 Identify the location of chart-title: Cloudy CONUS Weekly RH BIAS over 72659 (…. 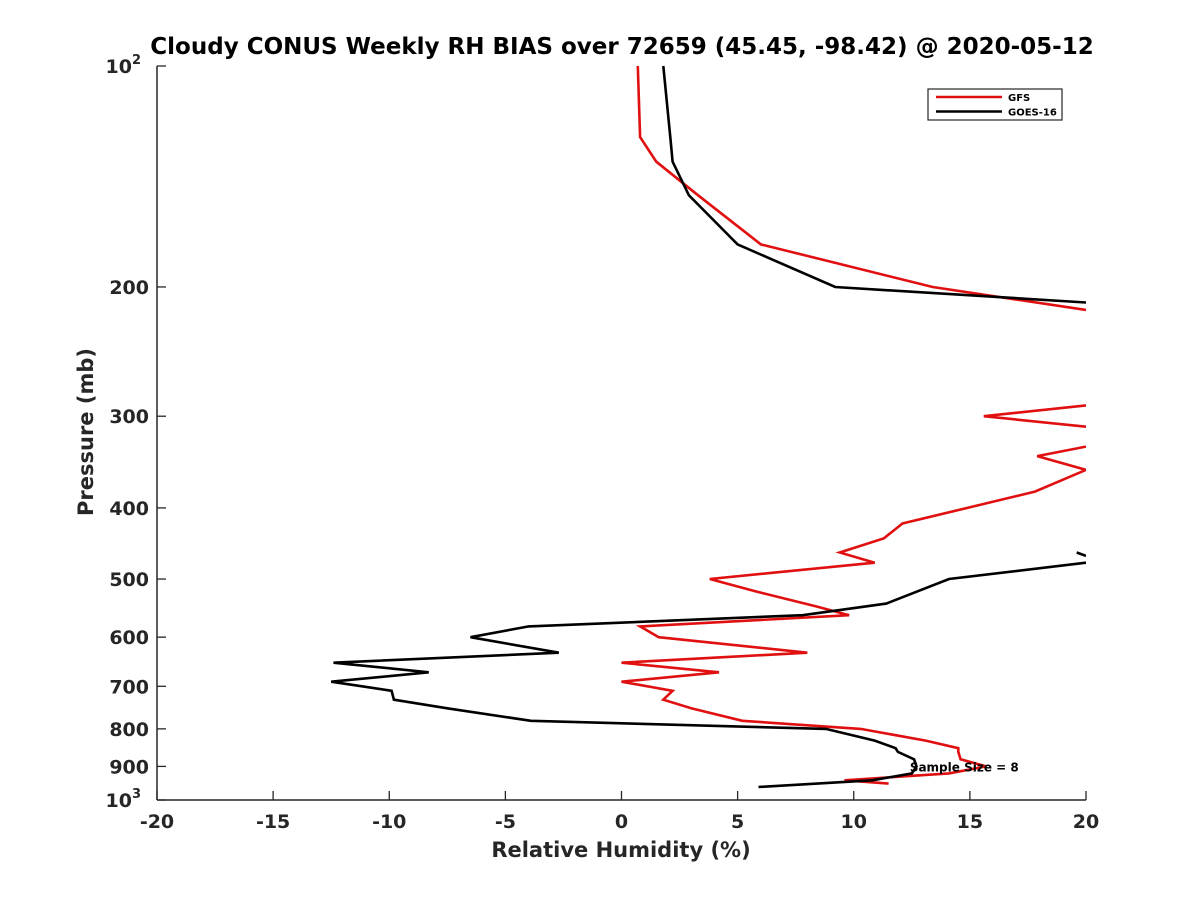
(621, 47).